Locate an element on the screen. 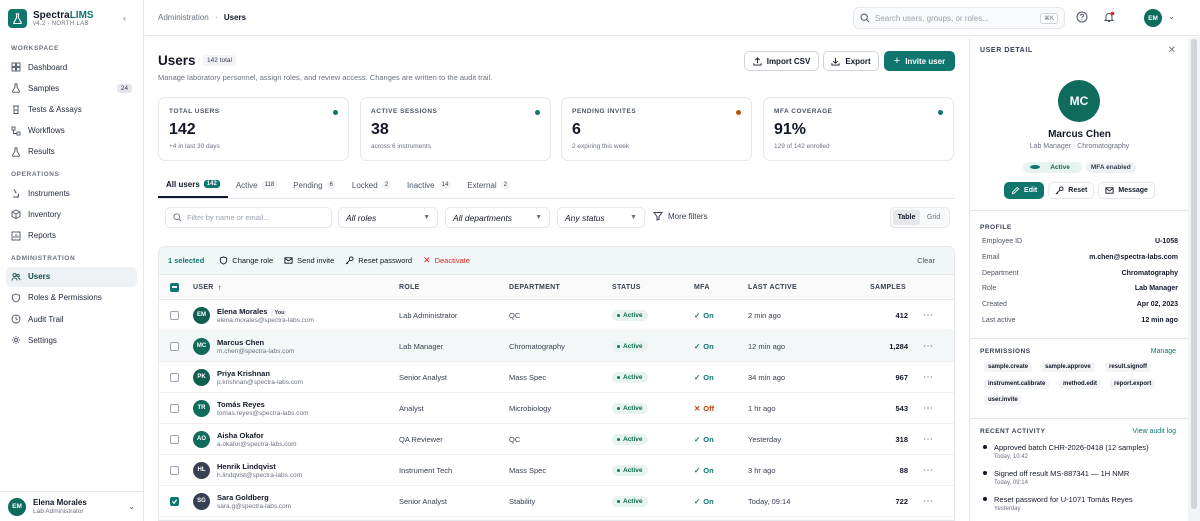 This screenshot has height=521, width=1200. reset-button: Reset is located at coordinates (1071, 190).